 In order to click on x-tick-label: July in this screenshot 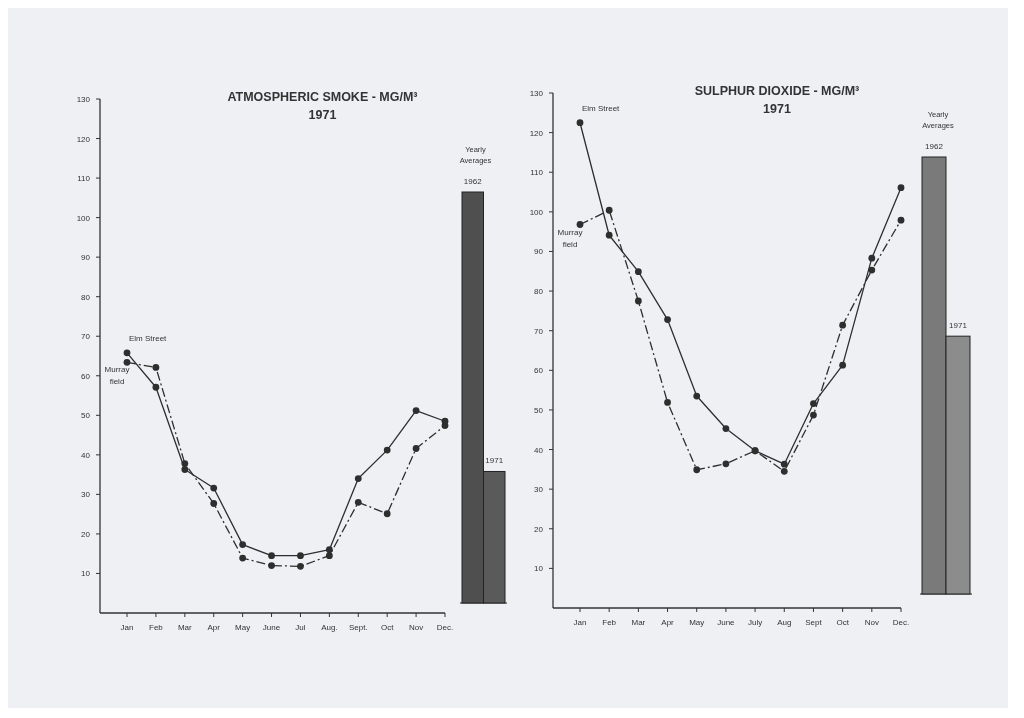, I will do `click(755, 622)`.